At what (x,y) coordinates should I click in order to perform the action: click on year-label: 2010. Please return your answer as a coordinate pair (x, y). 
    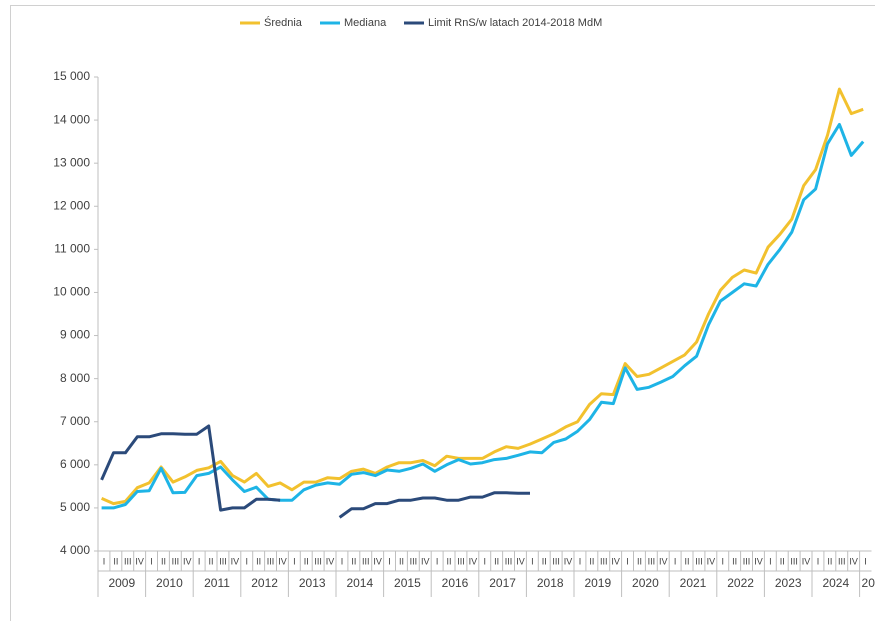
    Looking at the image, I should click on (169, 583).